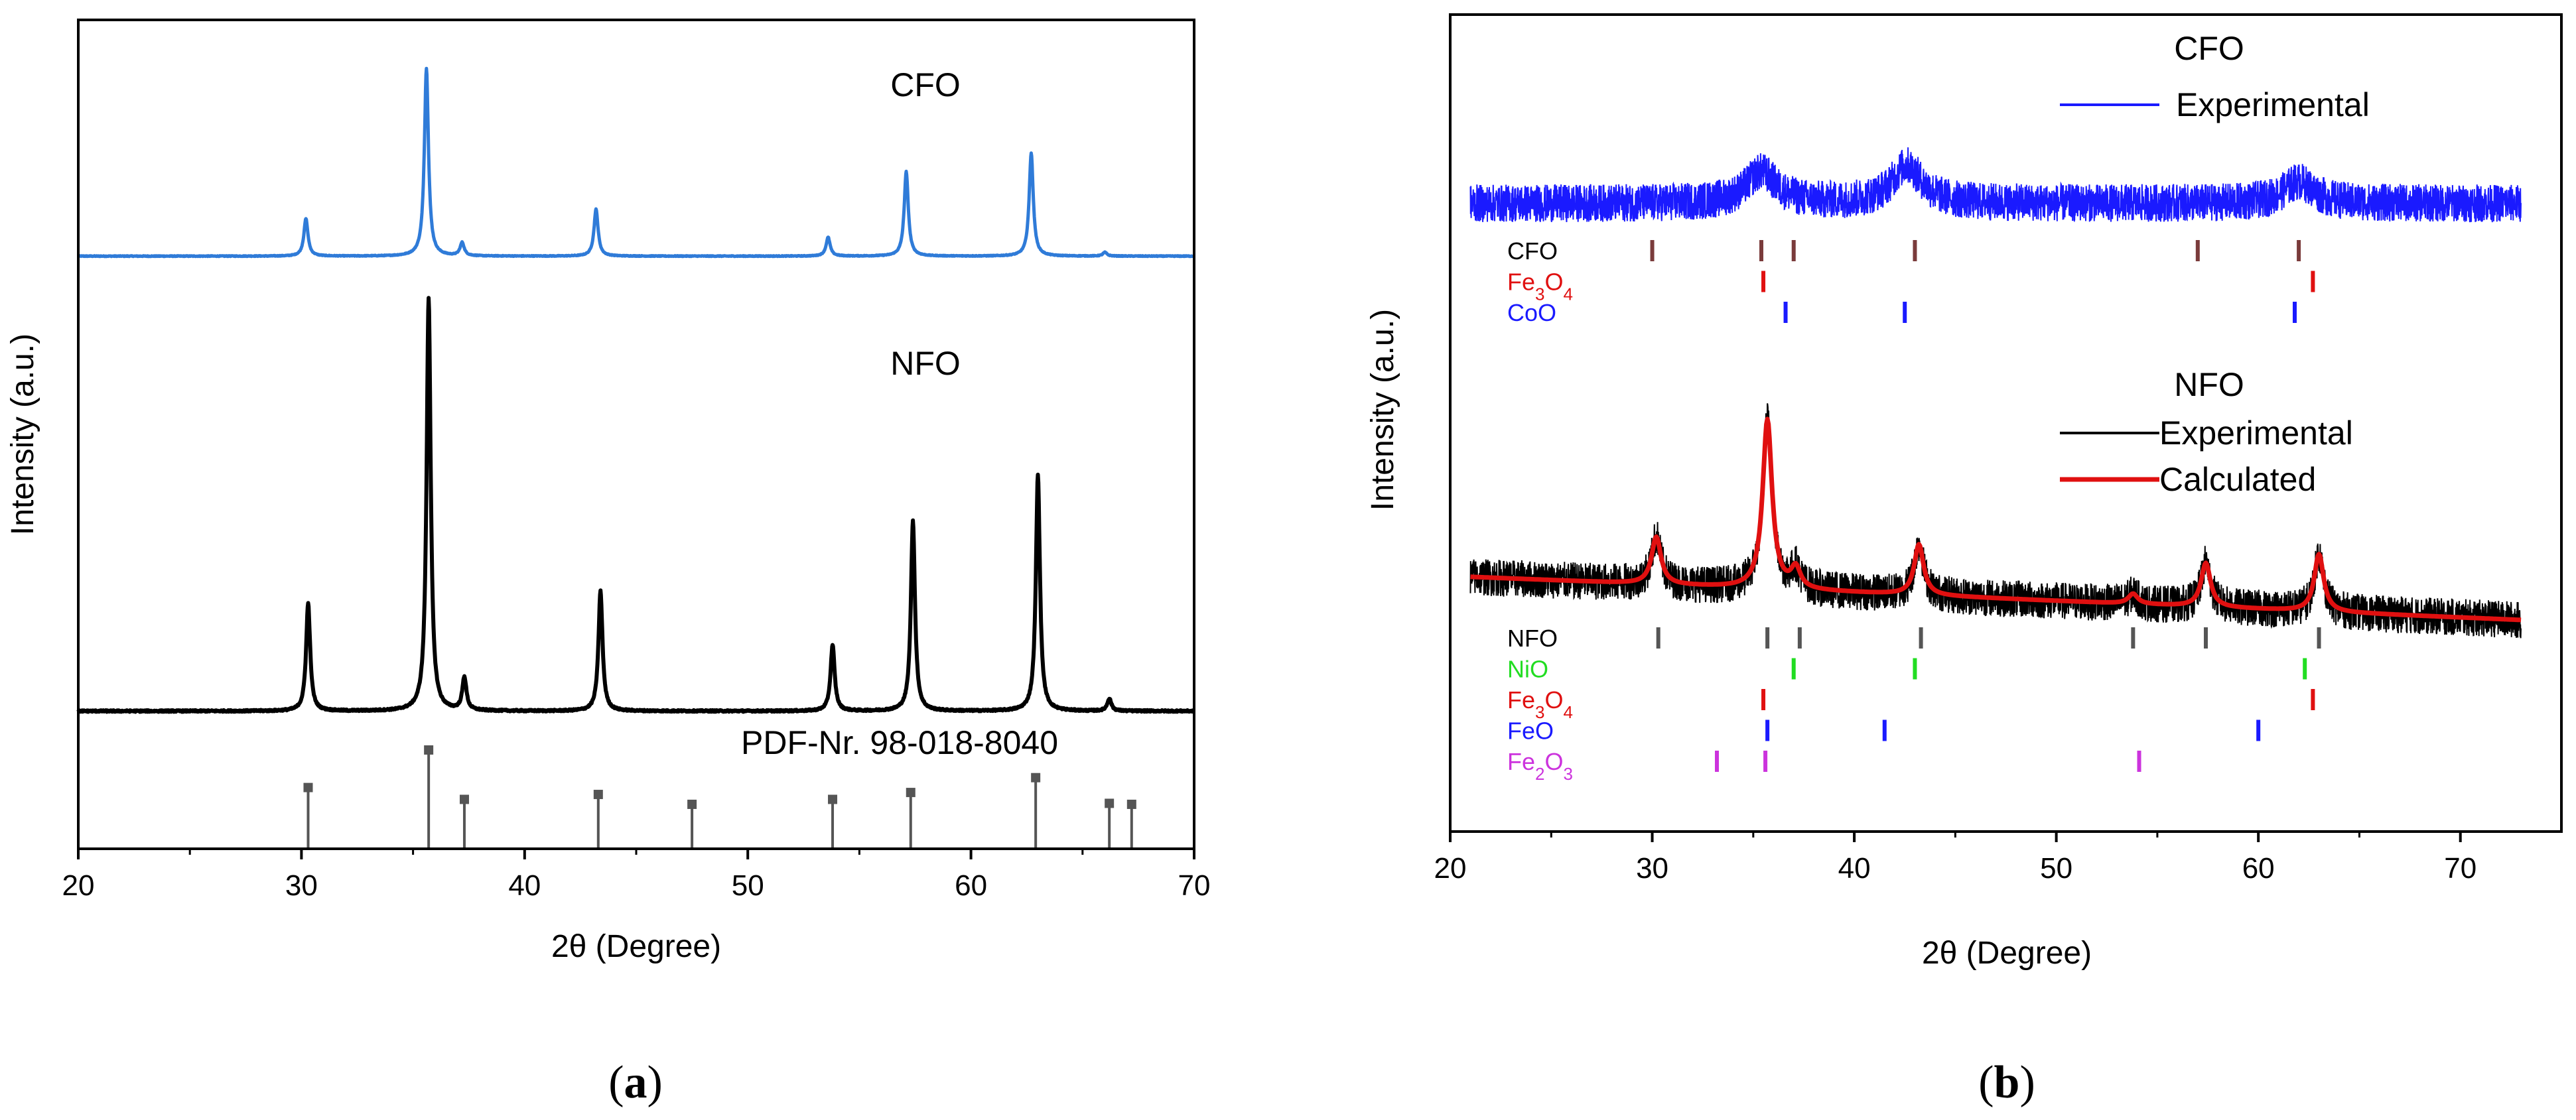 The image size is (2576, 1120). I want to click on panel-b-x-tick-label: 60, so click(2258, 869).